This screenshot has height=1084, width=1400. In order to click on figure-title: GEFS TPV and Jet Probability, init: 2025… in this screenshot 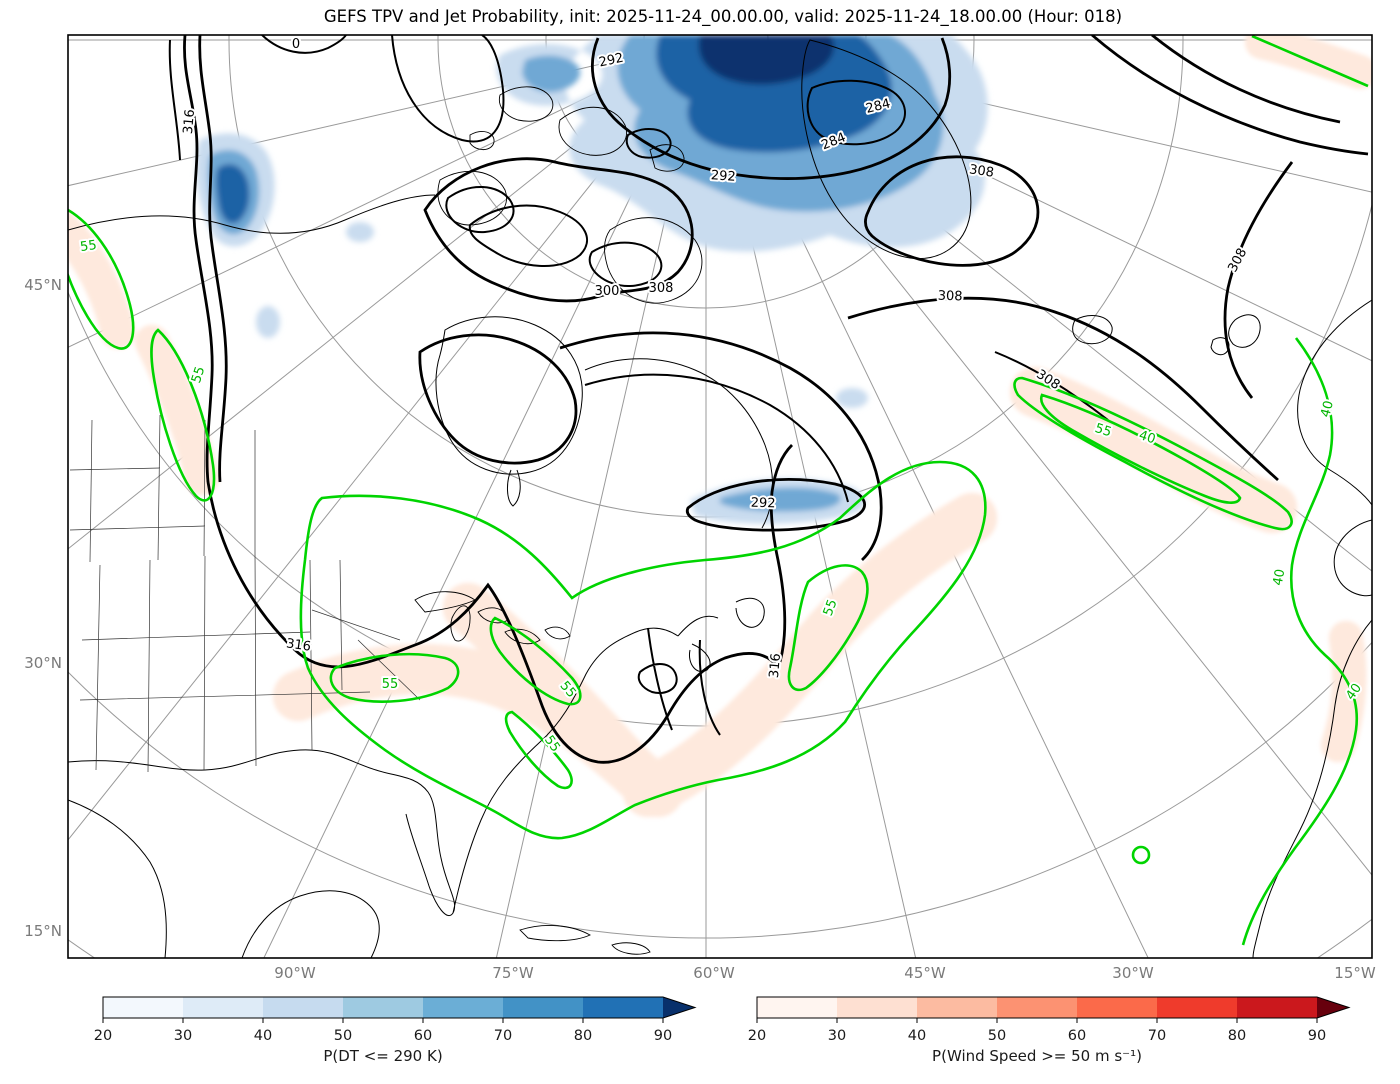, I will do `click(723, 17)`.